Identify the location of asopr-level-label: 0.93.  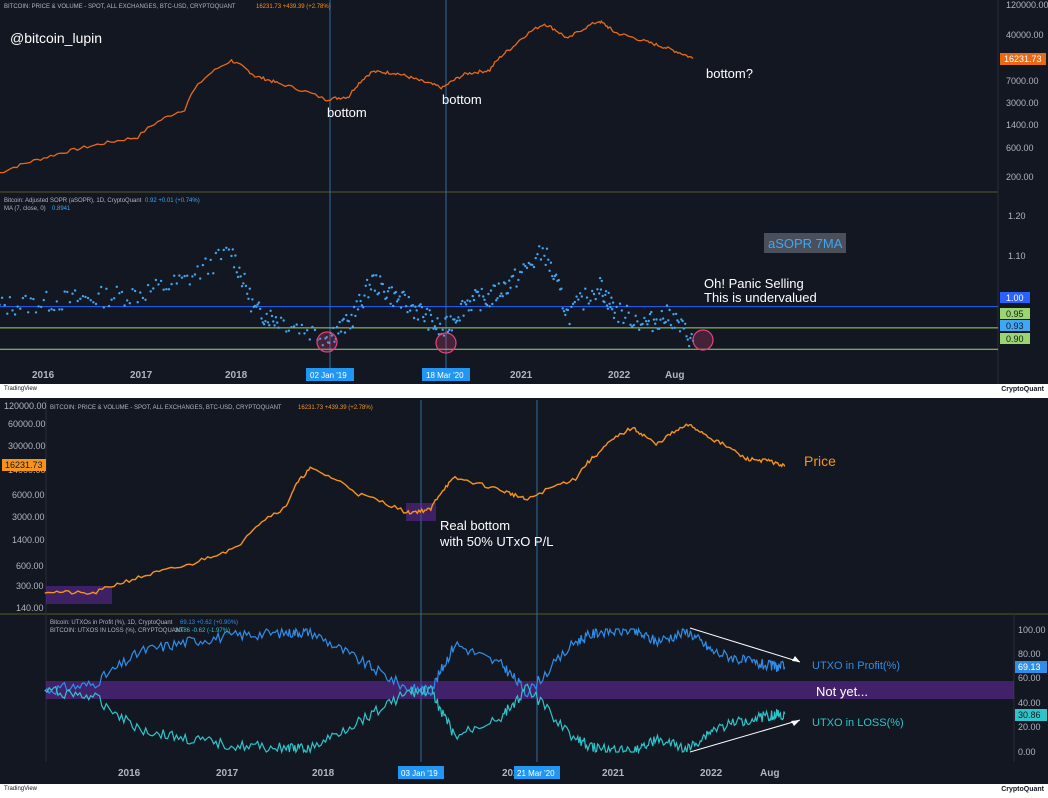
(1015, 326).